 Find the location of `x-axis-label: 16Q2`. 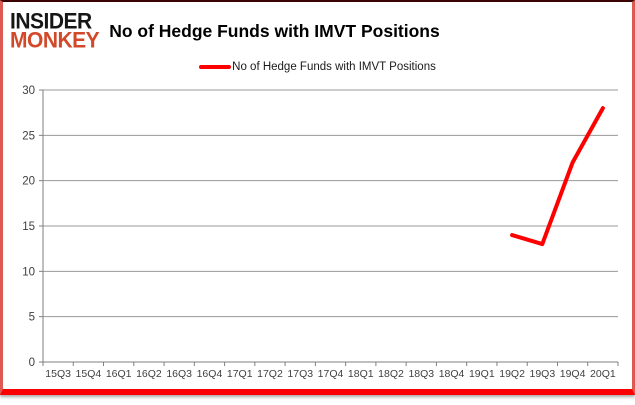

x-axis-label: 16Q2 is located at coordinates (149, 374).